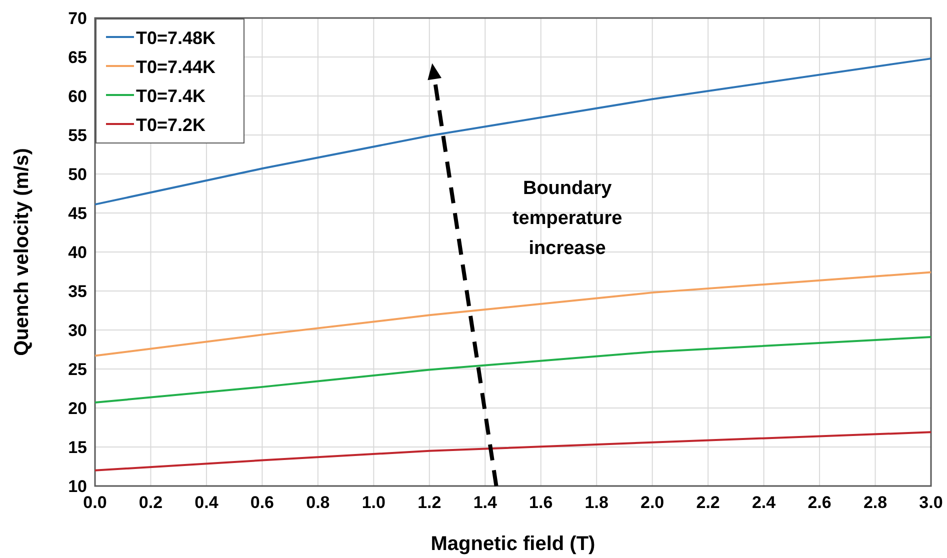  Describe the element at coordinates (171, 96) in the screenshot. I see `legend-label: T0=7.4K` at that location.